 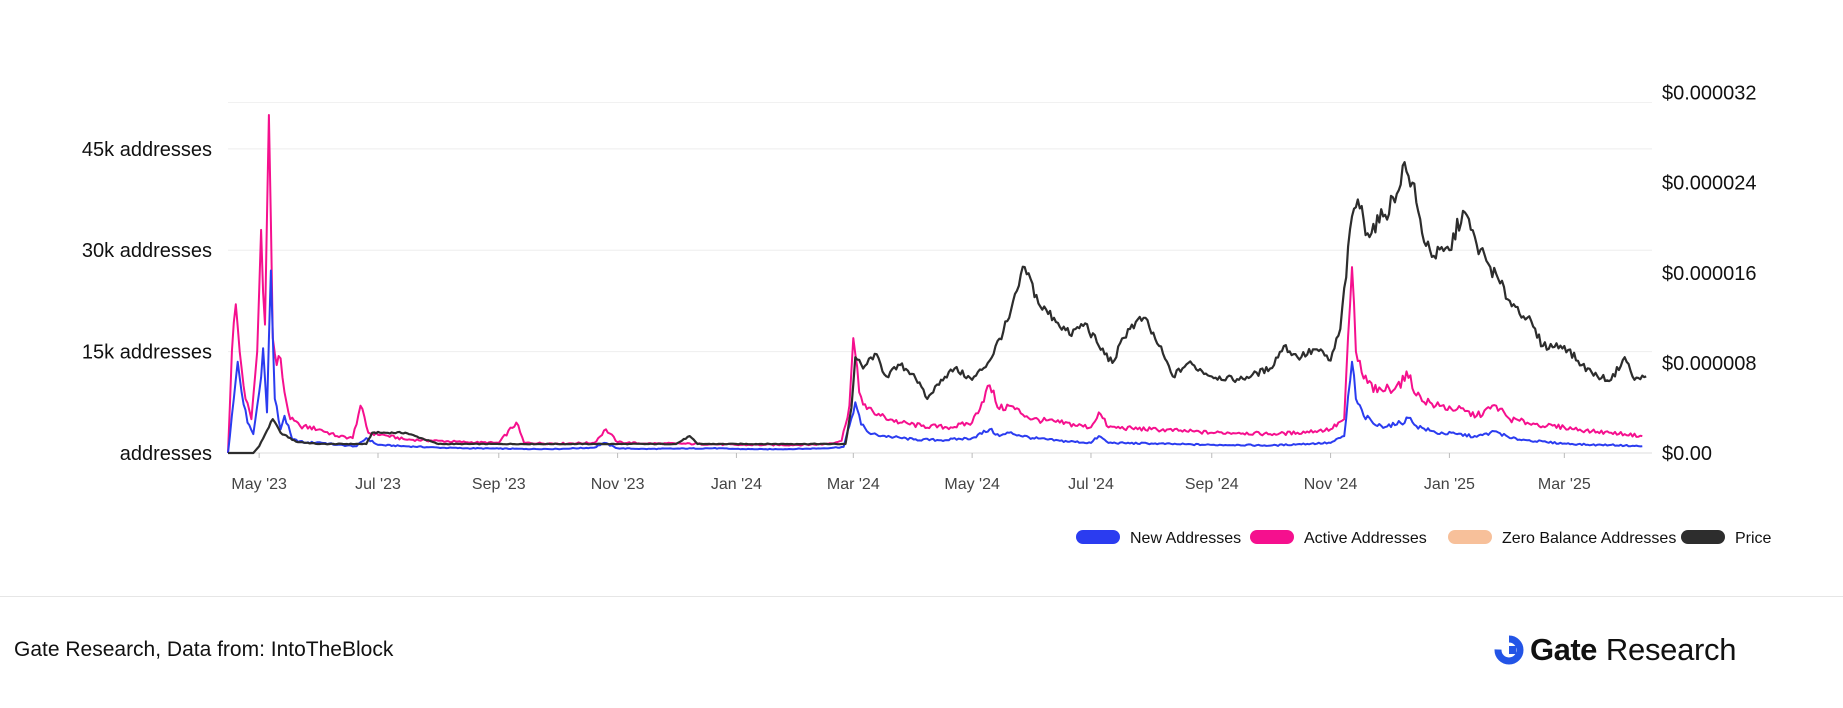 What do you see at coordinates (1185, 538) in the screenshot?
I see `legend-label-new-addresses: New Addresses` at bounding box center [1185, 538].